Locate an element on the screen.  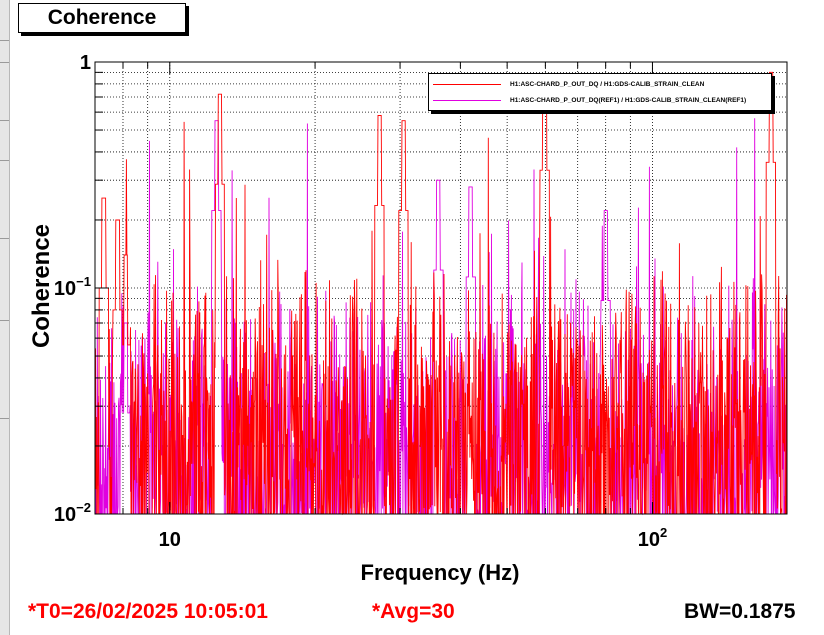
x-tick-label: 102 is located at coordinates (652, 538).